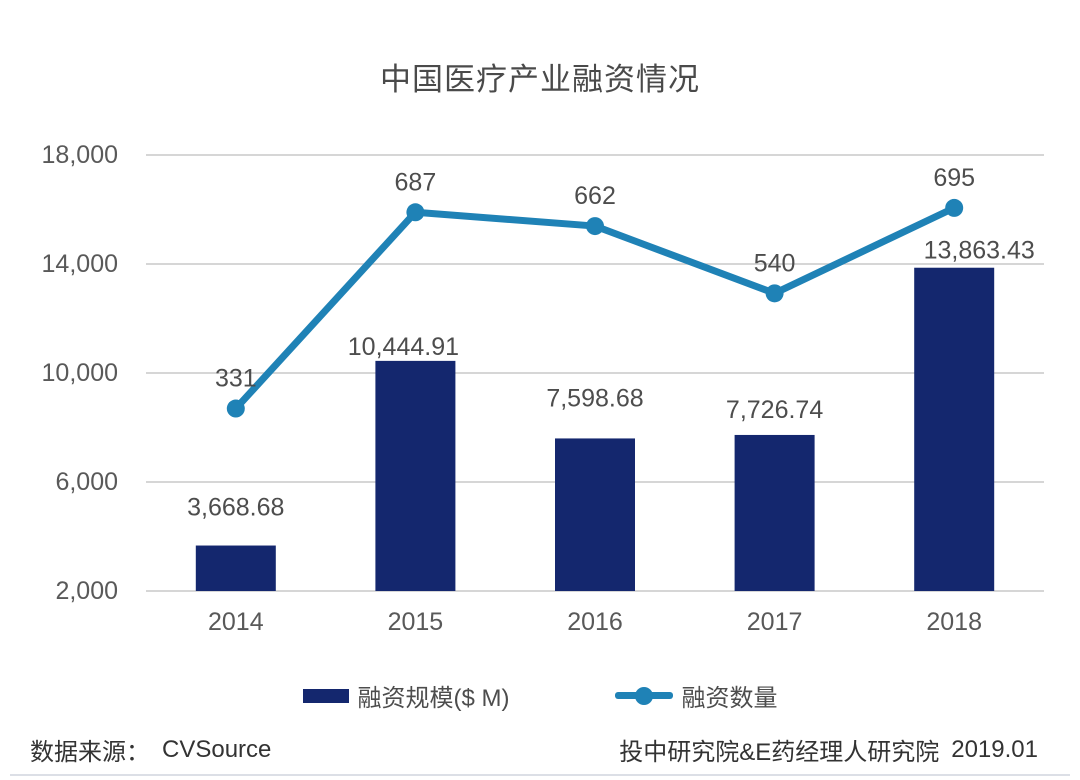 This screenshot has width=1080, height=780. What do you see at coordinates (774, 410) in the screenshot?
I see `bar-value-label-2017: 7,726.74` at bounding box center [774, 410].